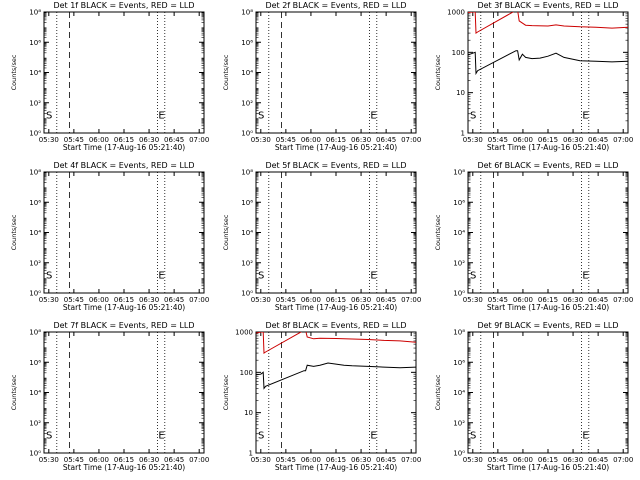 The image size is (640, 480). What do you see at coordinates (547, 5) in the screenshot?
I see `plot-title: Det 3f BLACK = Events, RED = LLD` at bounding box center [547, 5].